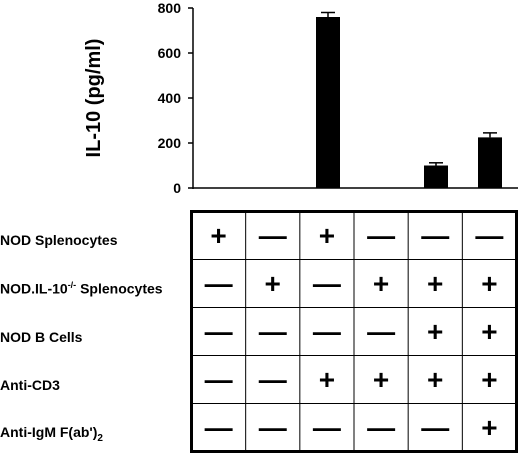 This screenshot has width=520, height=455. I want to click on row-label-text: Splenocytes, so click(119, 288).